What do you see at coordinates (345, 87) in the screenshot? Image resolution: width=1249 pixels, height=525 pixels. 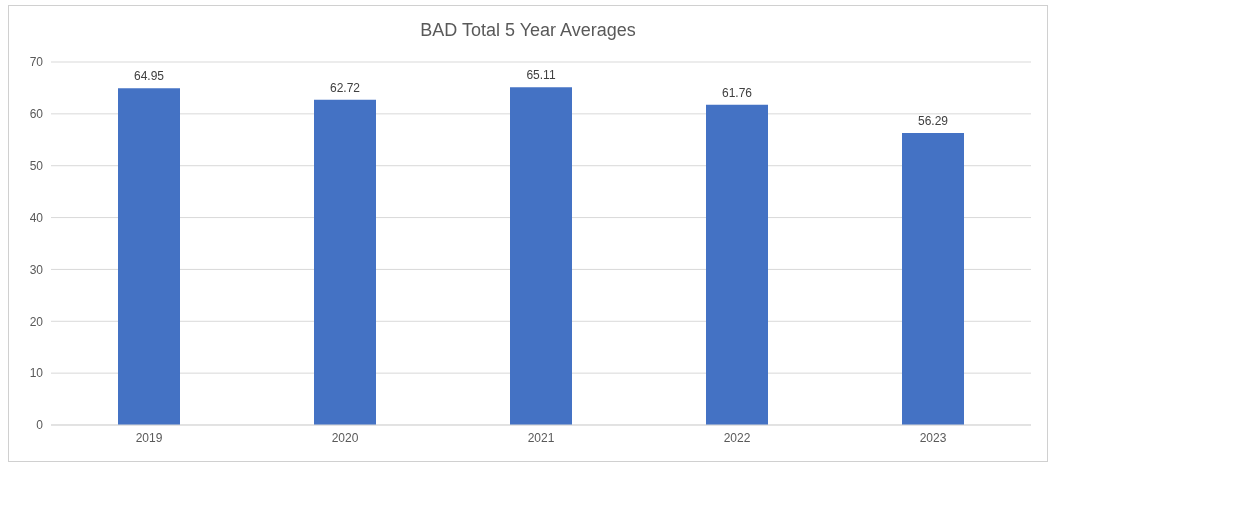 I see `data-label: 62.72` at bounding box center [345, 87].